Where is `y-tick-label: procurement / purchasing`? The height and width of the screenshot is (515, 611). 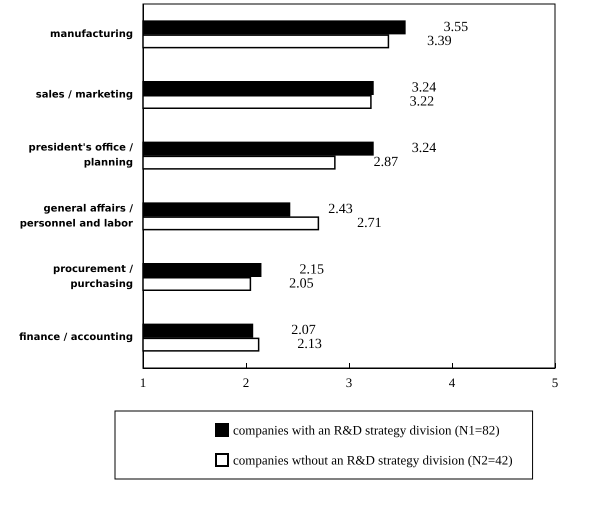 y-tick-label: procurement / purchasing is located at coordinates (93, 277).